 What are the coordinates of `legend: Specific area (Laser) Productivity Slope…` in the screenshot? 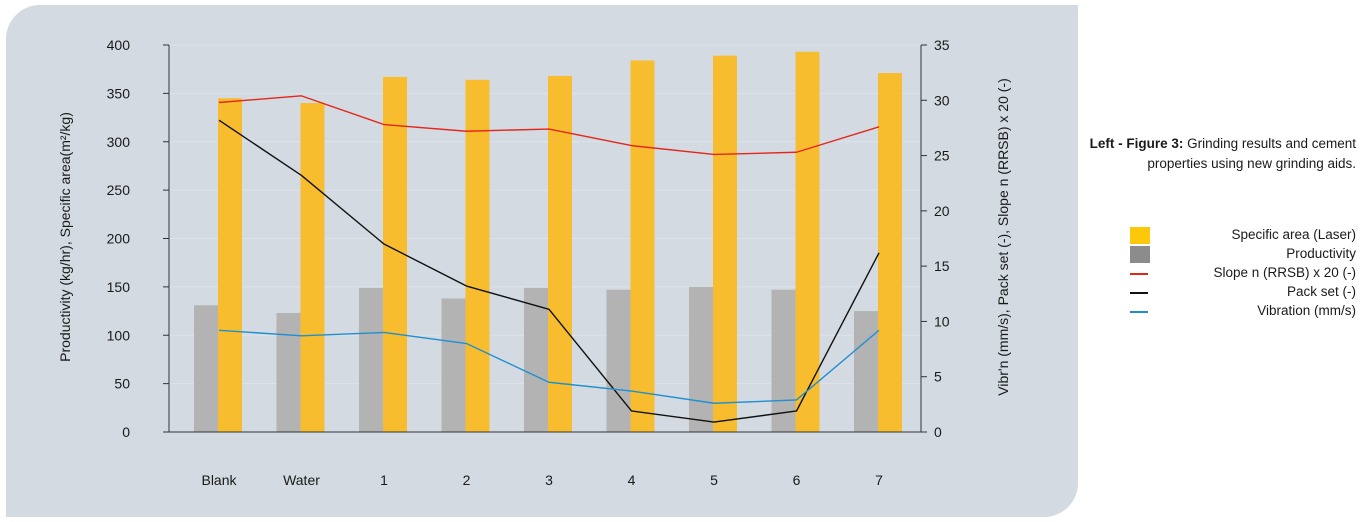 It's located at (1243, 273).